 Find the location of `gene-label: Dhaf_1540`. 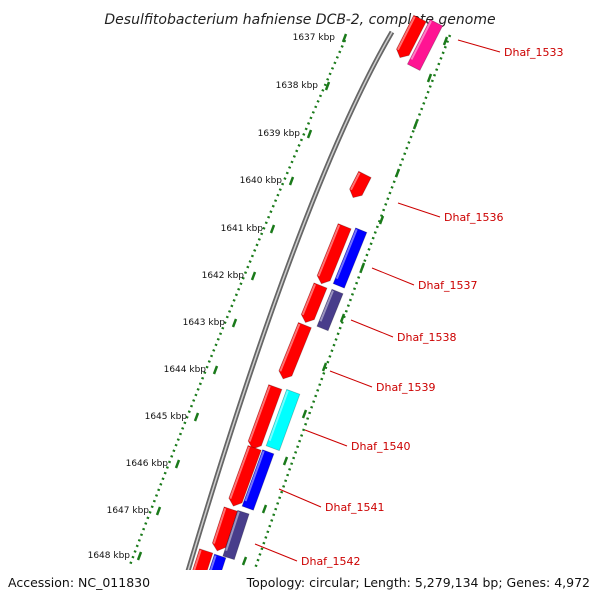

gene-label: Dhaf_1540 is located at coordinates (381, 446).